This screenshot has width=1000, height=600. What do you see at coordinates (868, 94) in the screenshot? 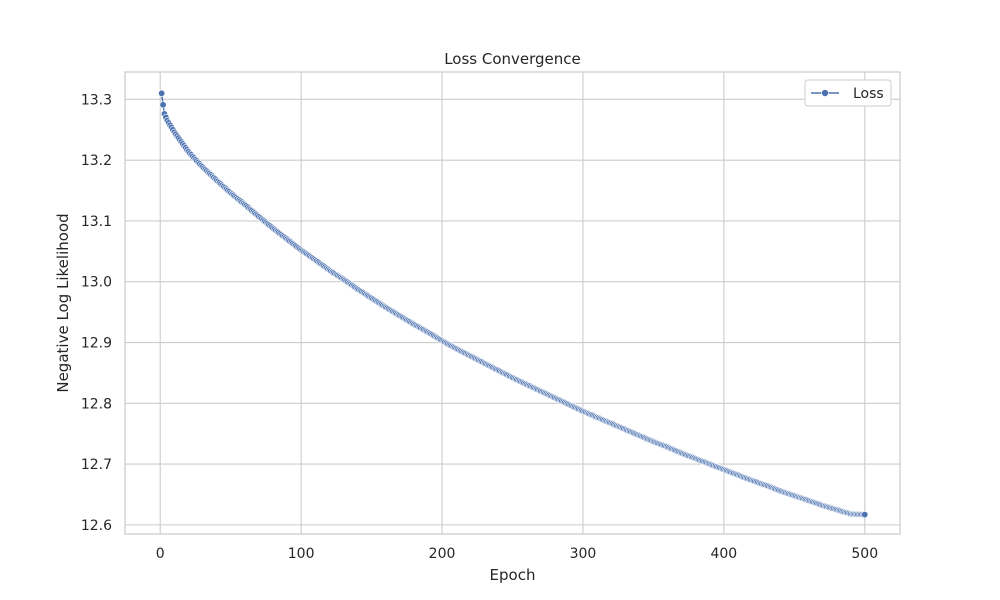
I see `legend-label: Loss` at bounding box center [868, 94].